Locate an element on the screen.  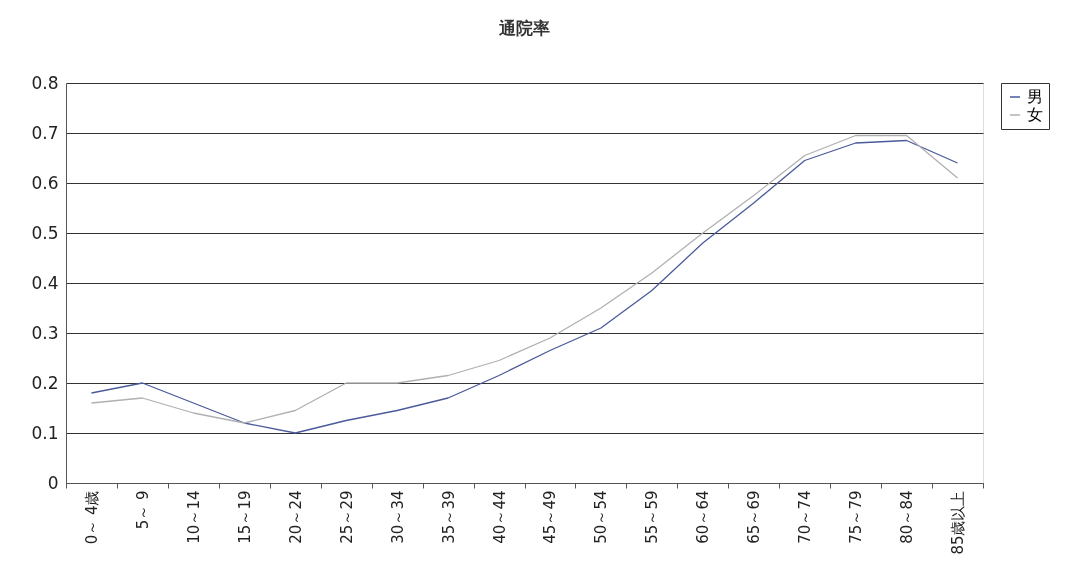
x-tick-label: 80～84 is located at coordinates (907, 517).